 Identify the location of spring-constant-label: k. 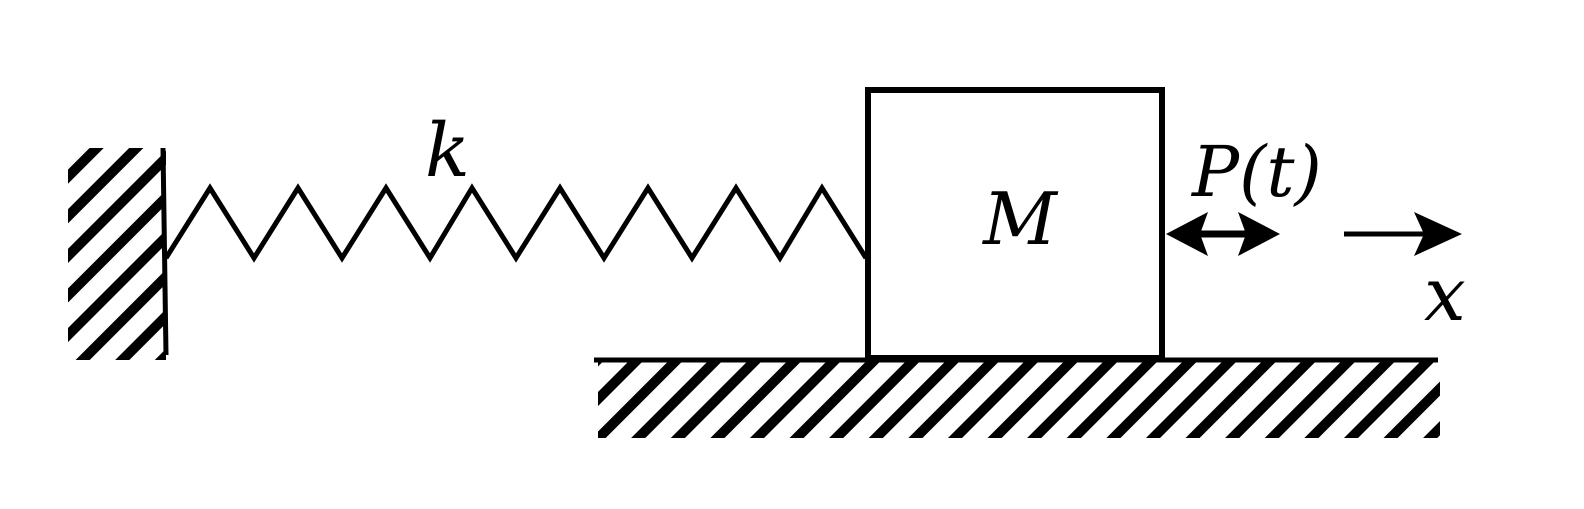
(447, 151).